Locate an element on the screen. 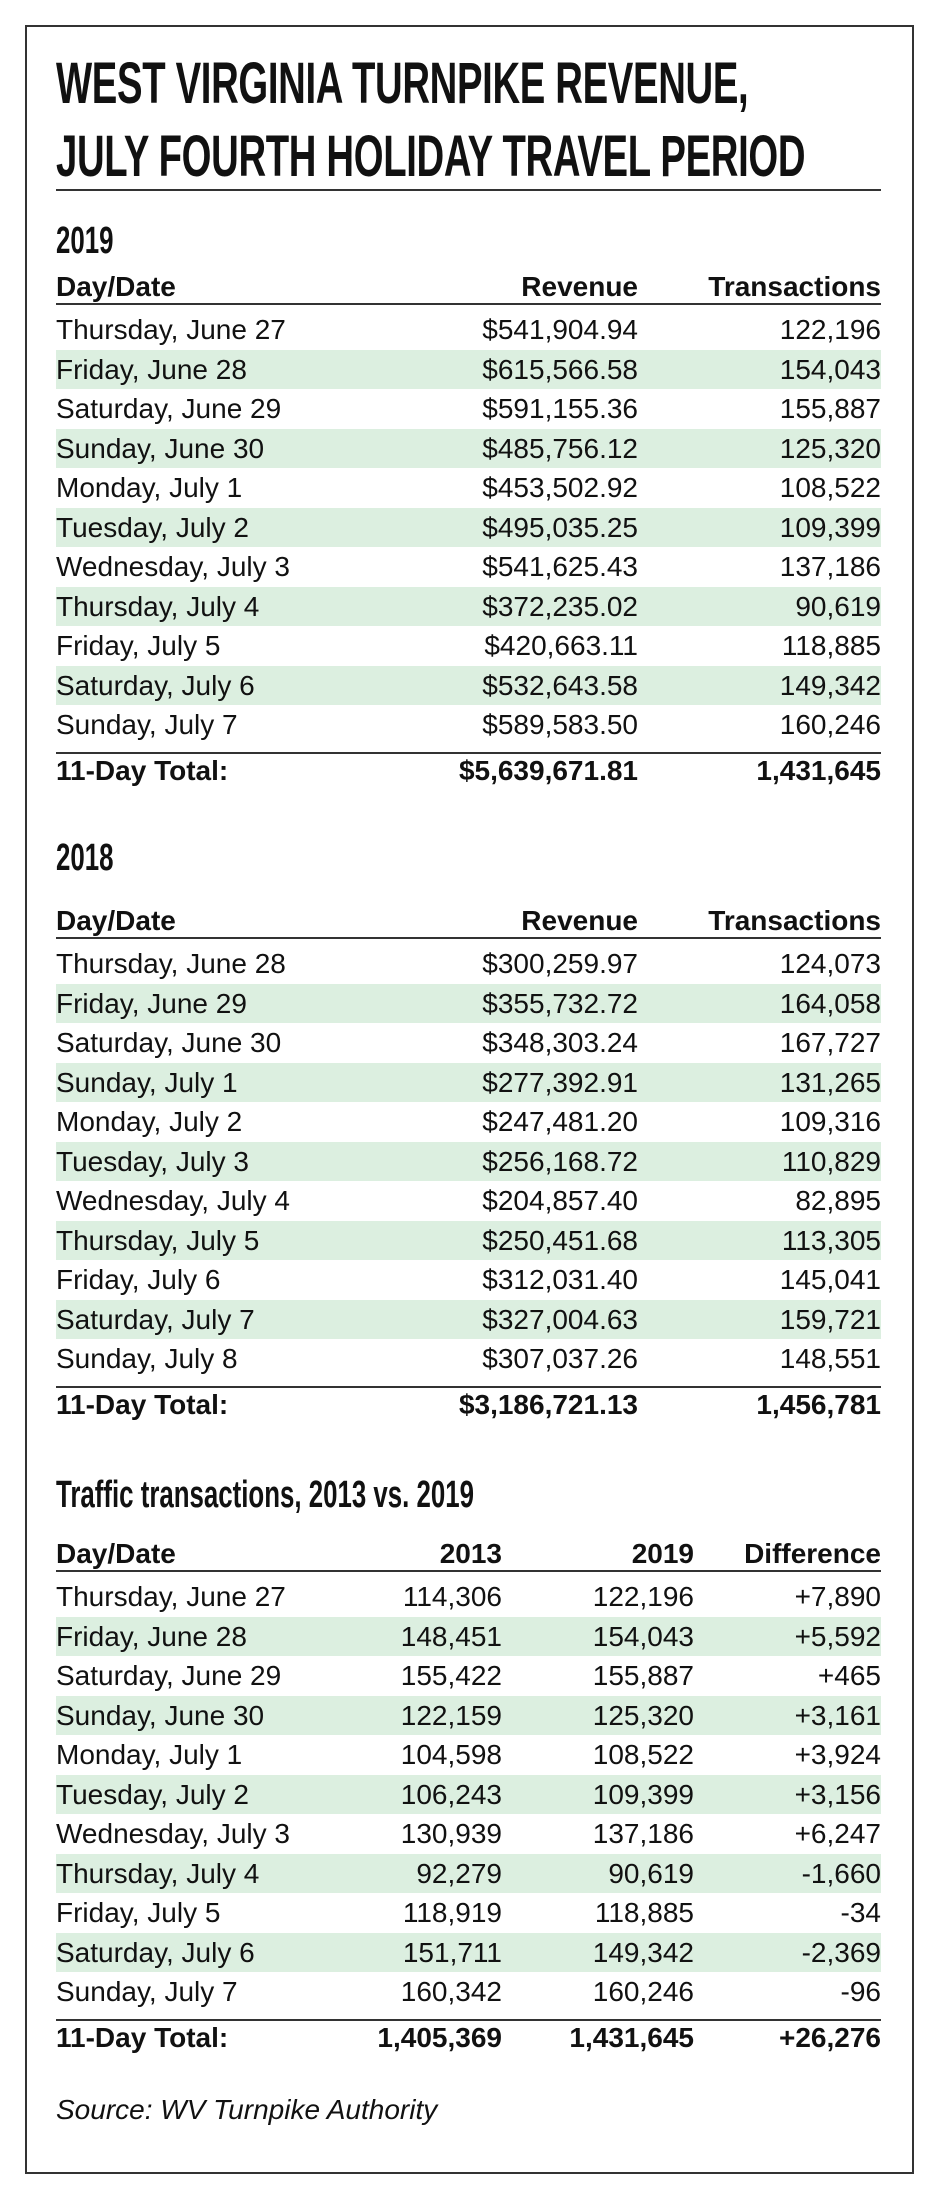  row-label: Friday, June 28 is located at coordinates (151, 1636).